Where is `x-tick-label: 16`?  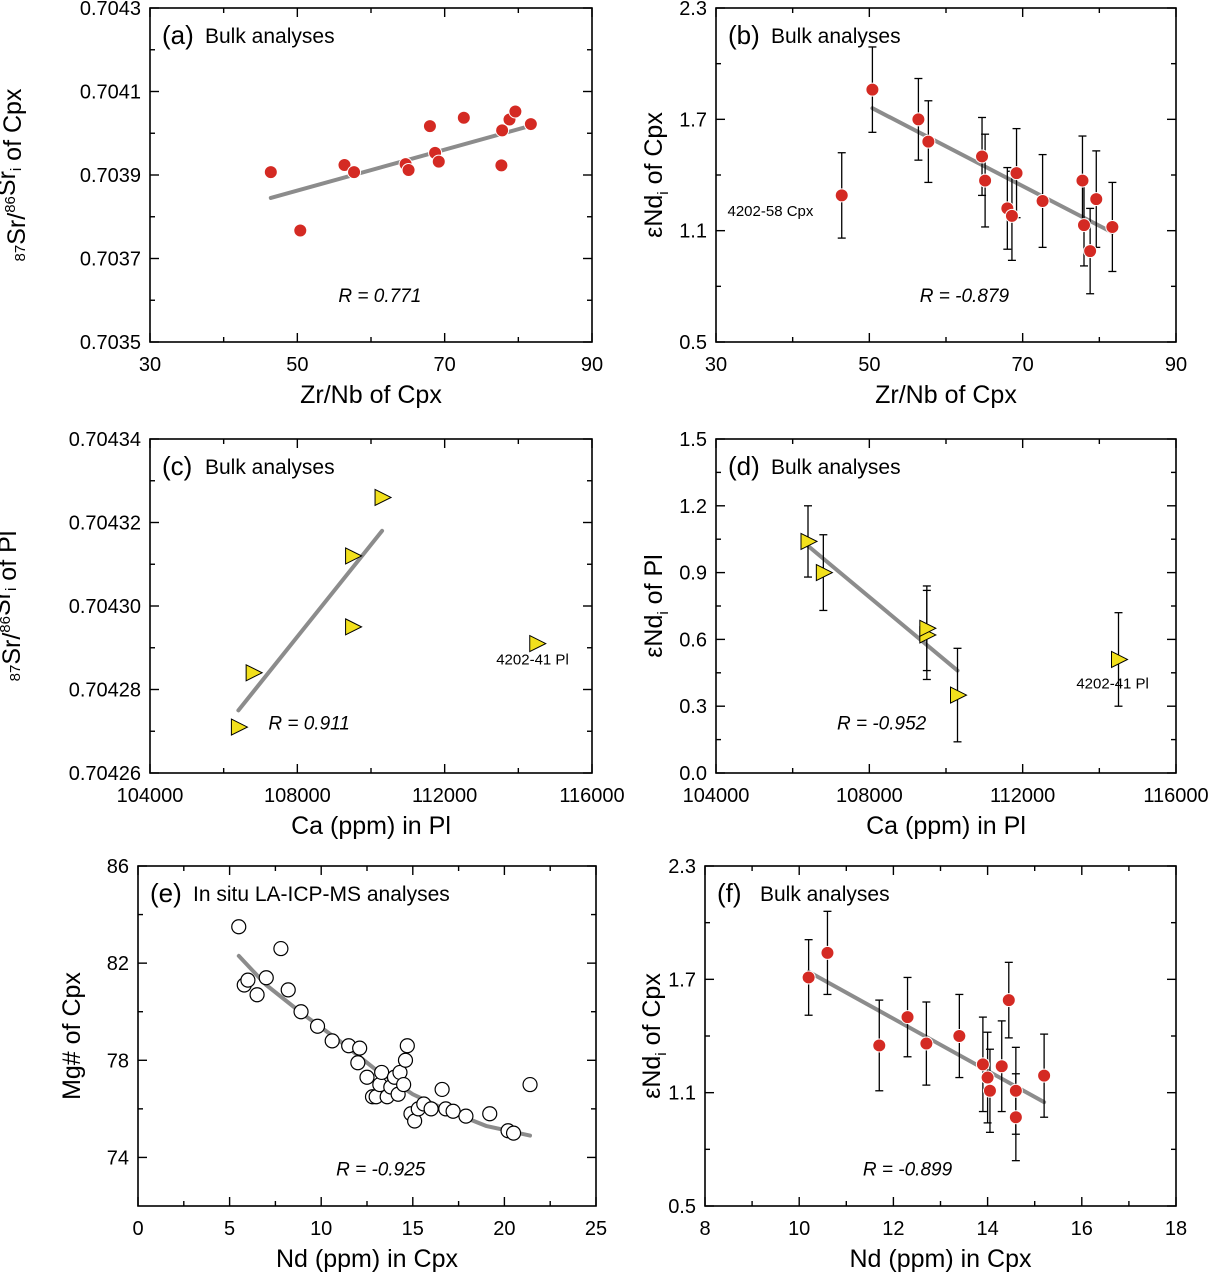
x-tick-label: 16 is located at coordinates (1082, 1229).